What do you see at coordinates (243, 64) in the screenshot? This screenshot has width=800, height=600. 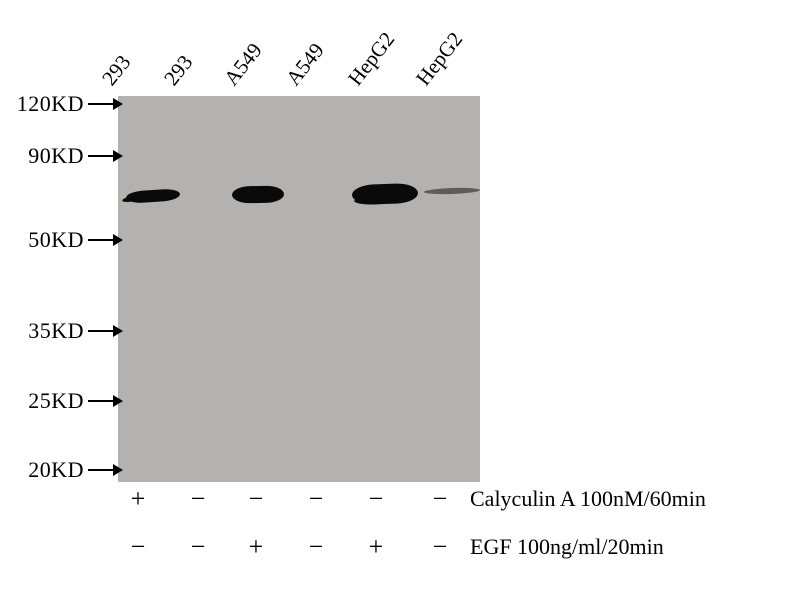 I see `lane-label-3: A549` at bounding box center [243, 64].